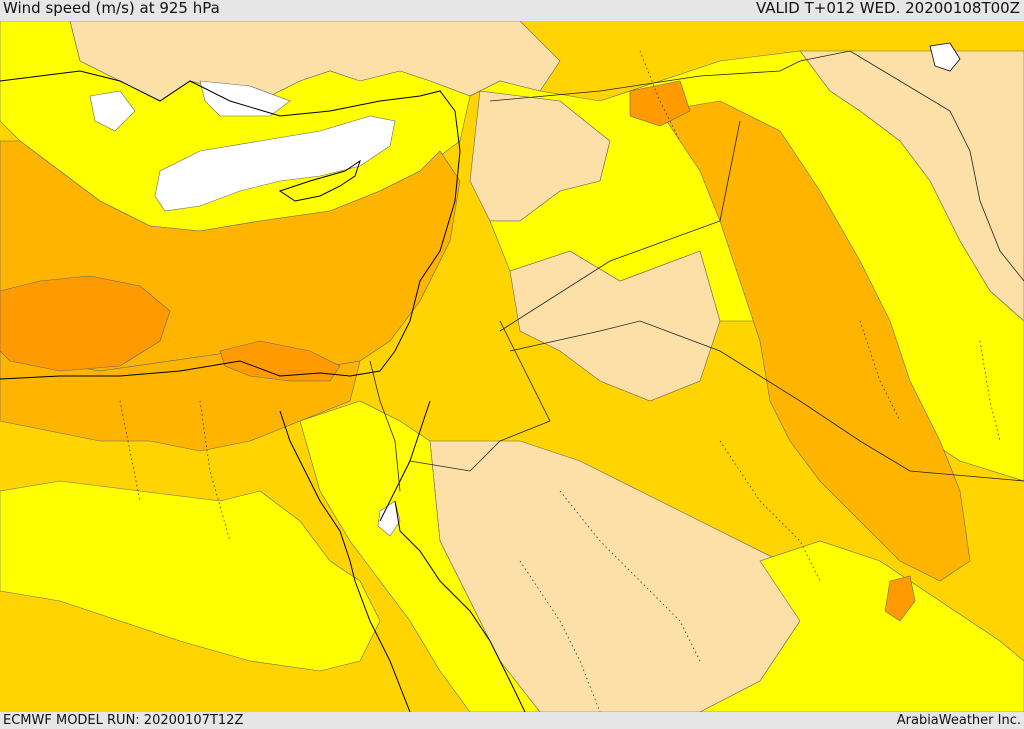 The height and width of the screenshot is (729, 1024). I want to click on white-calm-gulf, so click(389, 518).